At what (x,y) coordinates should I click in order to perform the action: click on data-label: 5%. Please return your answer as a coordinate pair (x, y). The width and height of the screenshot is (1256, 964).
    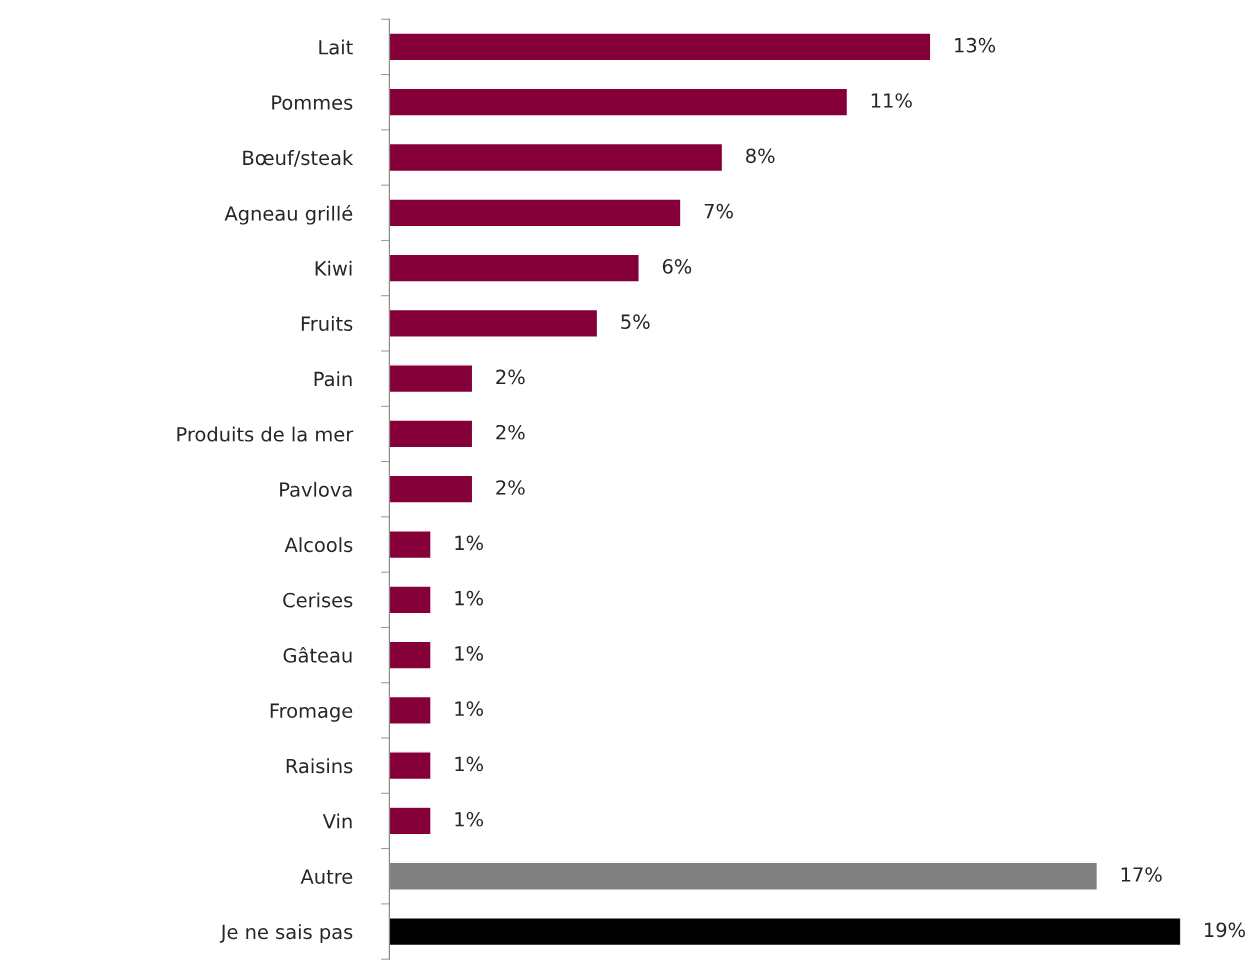
    Looking at the image, I should click on (635, 322).